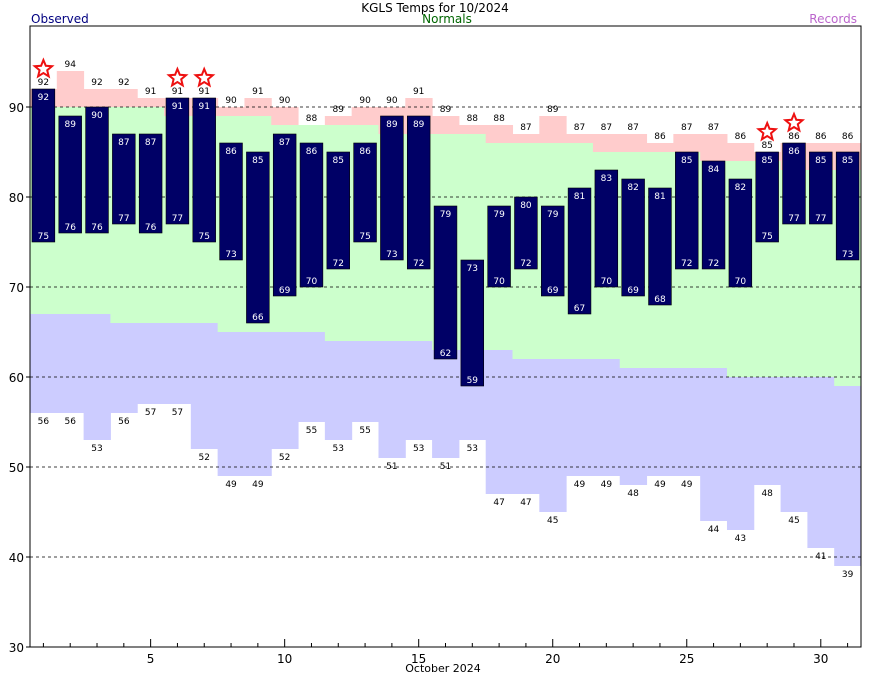  Describe the element at coordinates (445, 467) in the screenshot. I see `record-low-label: 51` at that location.